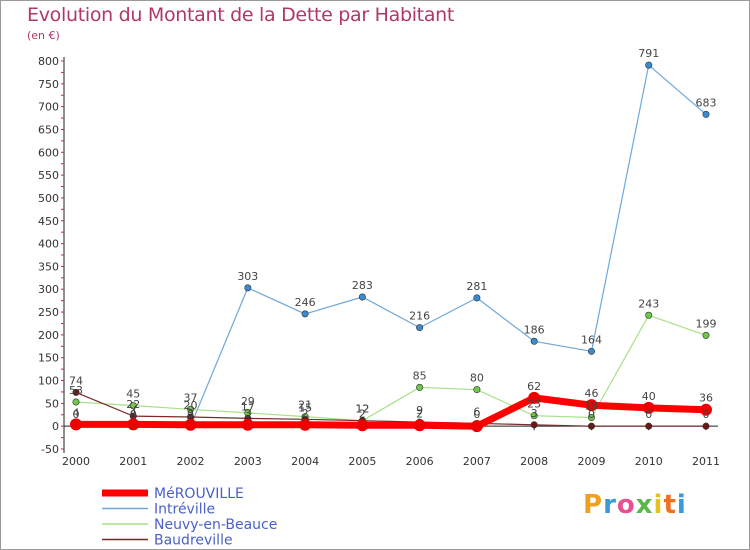 The image size is (750, 550). What do you see at coordinates (248, 461) in the screenshot?
I see `x-tick-label: 2003` at bounding box center [248, 461].